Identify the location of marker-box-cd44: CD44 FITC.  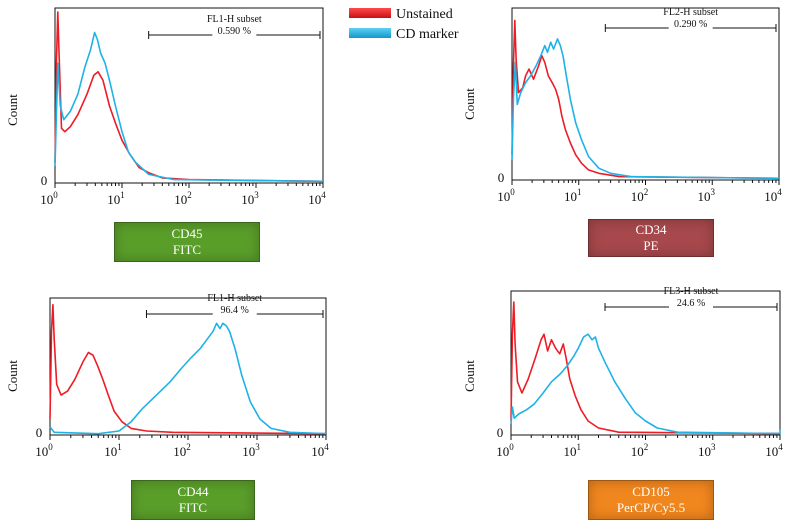
(193, 500).